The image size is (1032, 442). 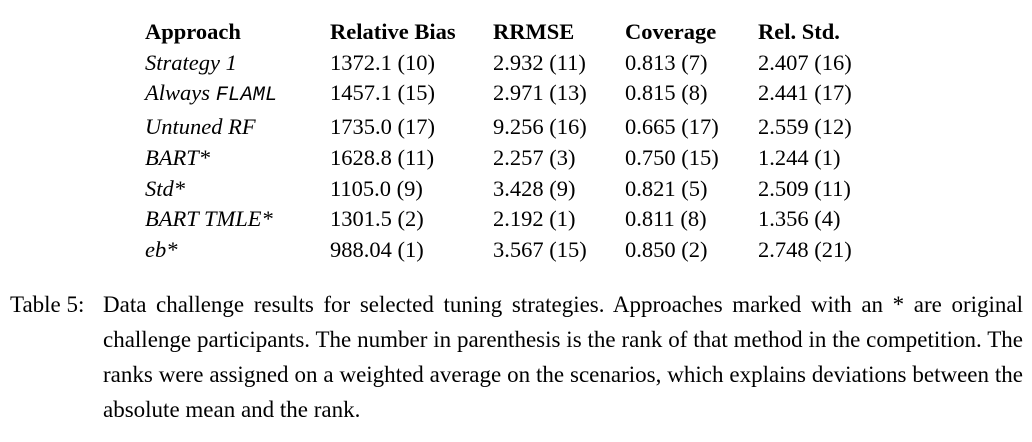 What do you see at coordinates (805, 249) in the screenshot?
I see `cell-rel-std: 2.748 (21)` at bounding box center [805, 249].